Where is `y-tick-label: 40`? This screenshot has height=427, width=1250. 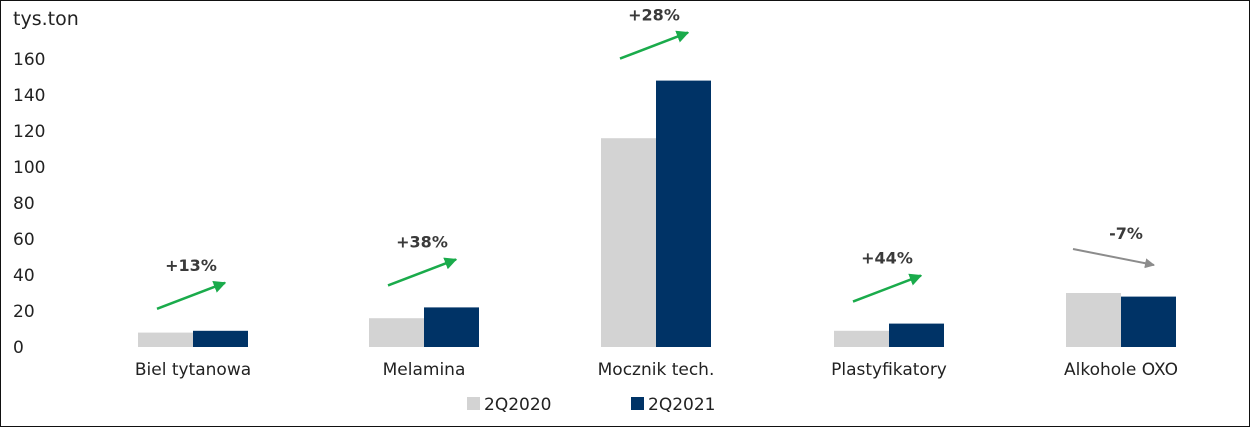 y-tick-label: 40 is located at coordinates (24, 276).